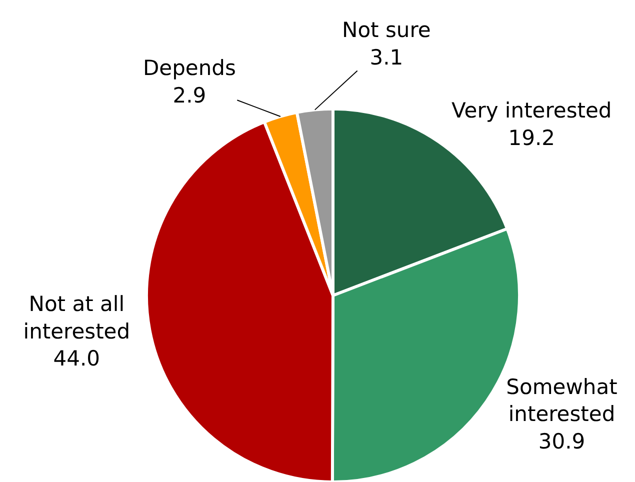  Describe the element at coordinates (562, 441) in the screenshot. I see `data-label: 30.9` at that location.